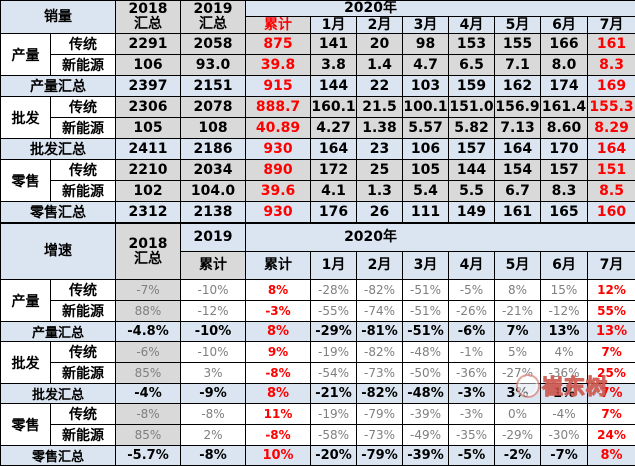 The height and width of the screenshot is (466, 635). Describe the element at coordinates (611, 311) in the screenshot. I see `value-cell: 55%` at that location.